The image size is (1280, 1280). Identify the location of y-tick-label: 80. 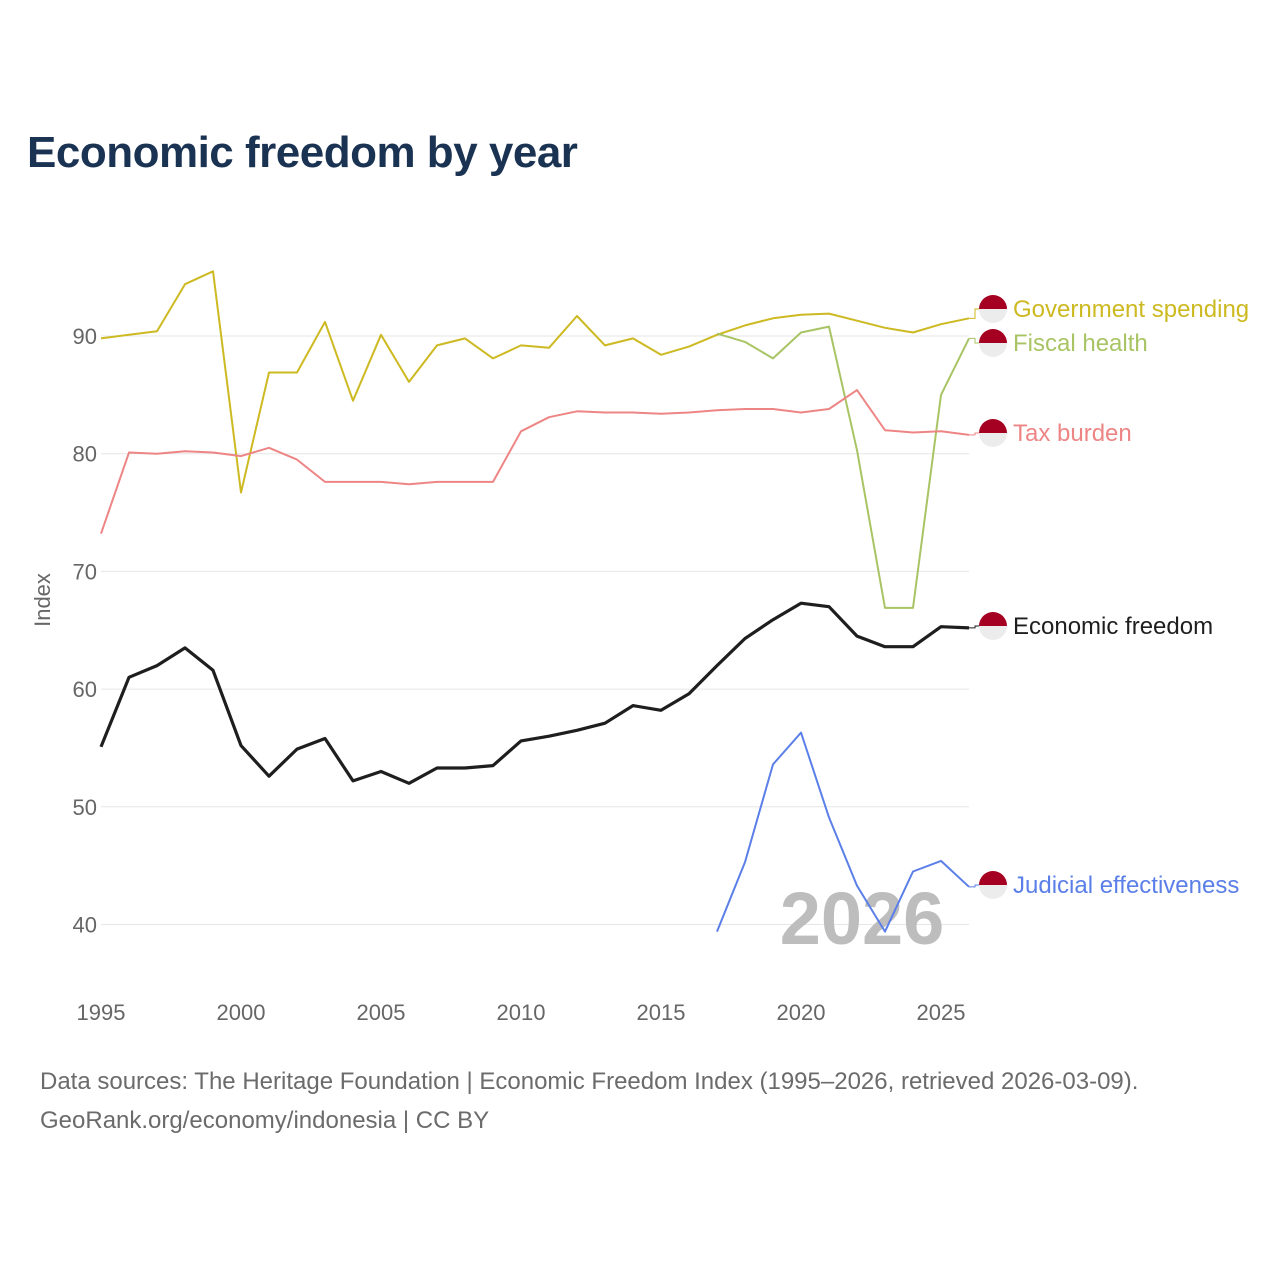
(85, 454).